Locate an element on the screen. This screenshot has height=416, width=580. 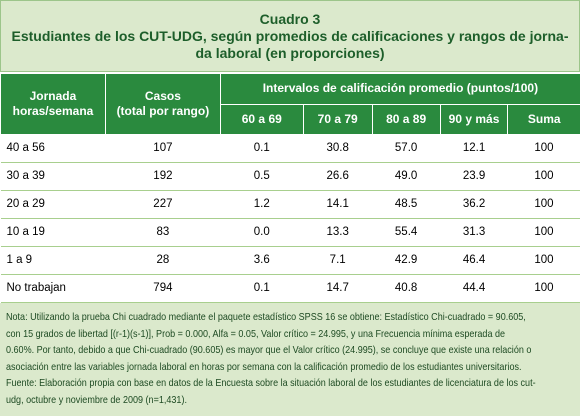
cell: 14.1 is located at coordinates (338, 204).